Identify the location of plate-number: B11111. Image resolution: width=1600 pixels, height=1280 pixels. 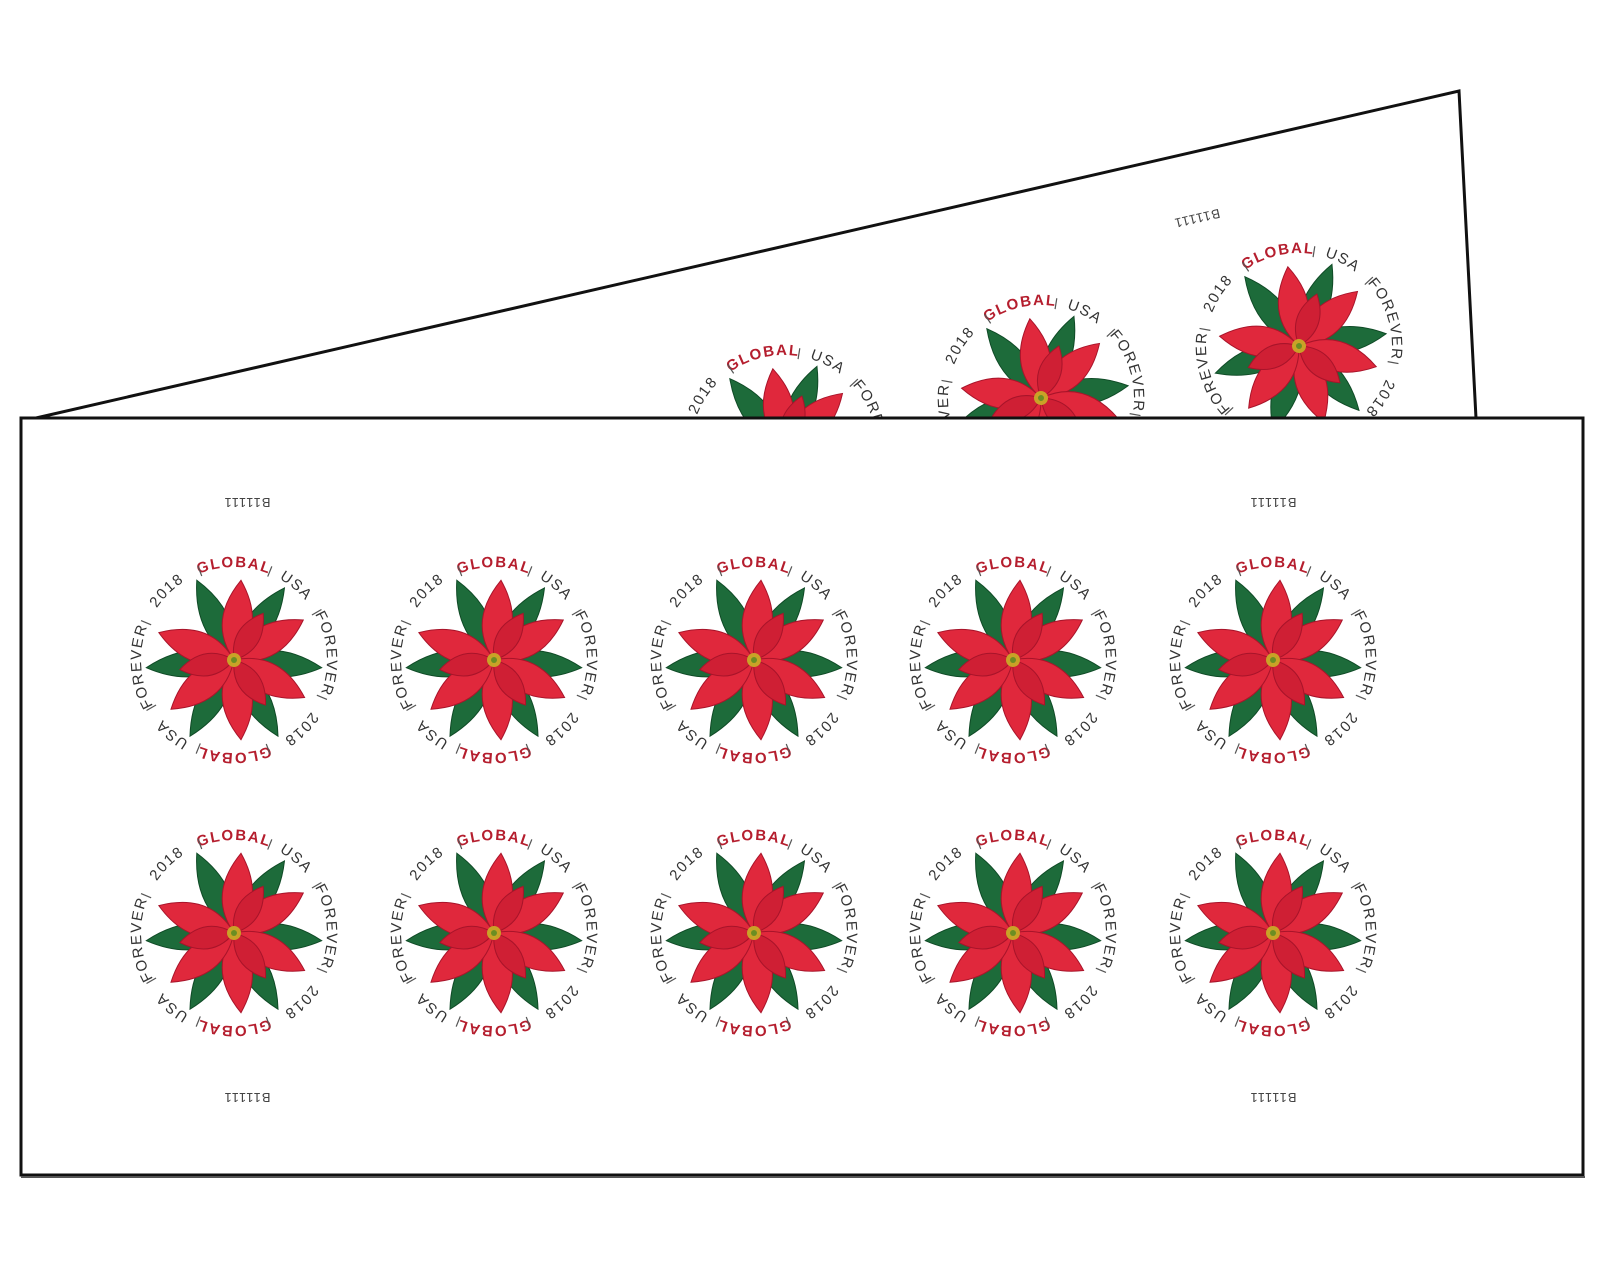
(1273, 502).